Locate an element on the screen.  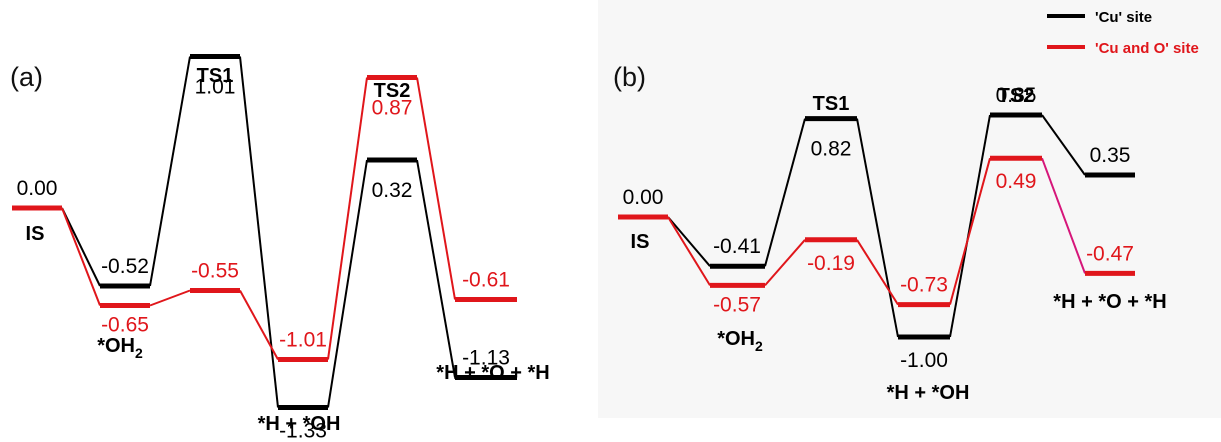
panel-b-label: (b) is located at coordinates (629, 77).